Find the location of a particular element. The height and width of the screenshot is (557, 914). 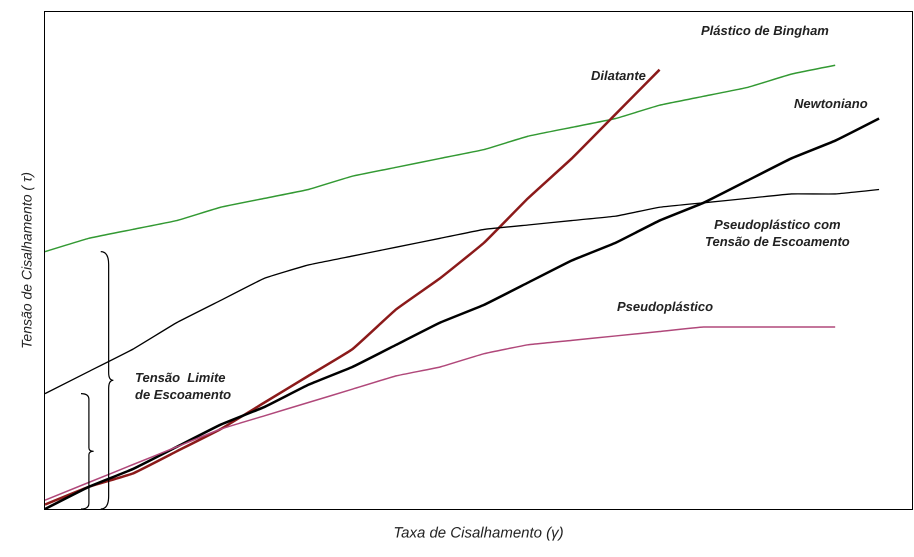

series-label: Pseudoplástico com Tensão de Escoamento is located at coordinates (777, 233).